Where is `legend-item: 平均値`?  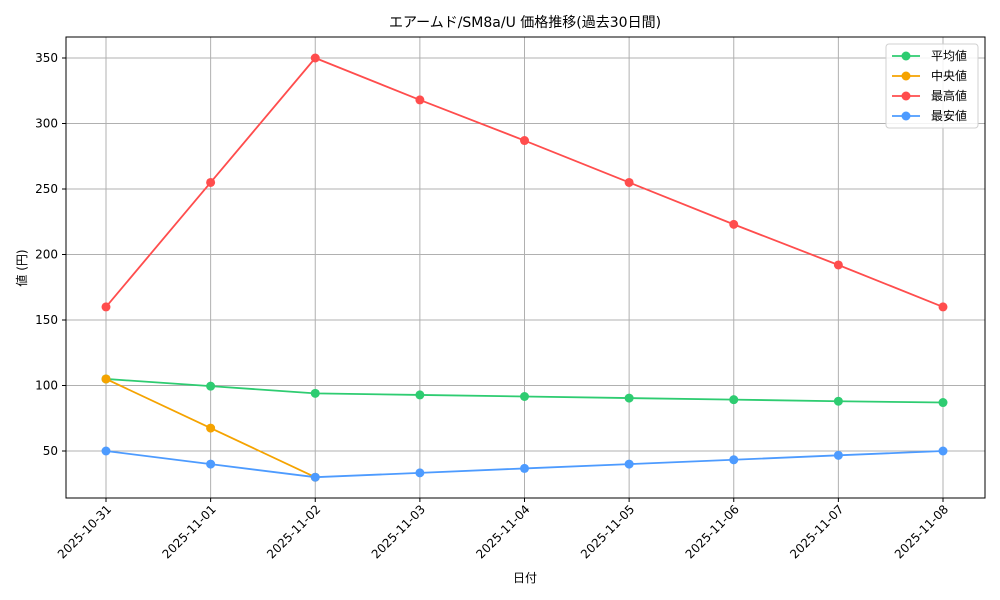 legend-item: 平均値 is located at coordinates (929, 55).